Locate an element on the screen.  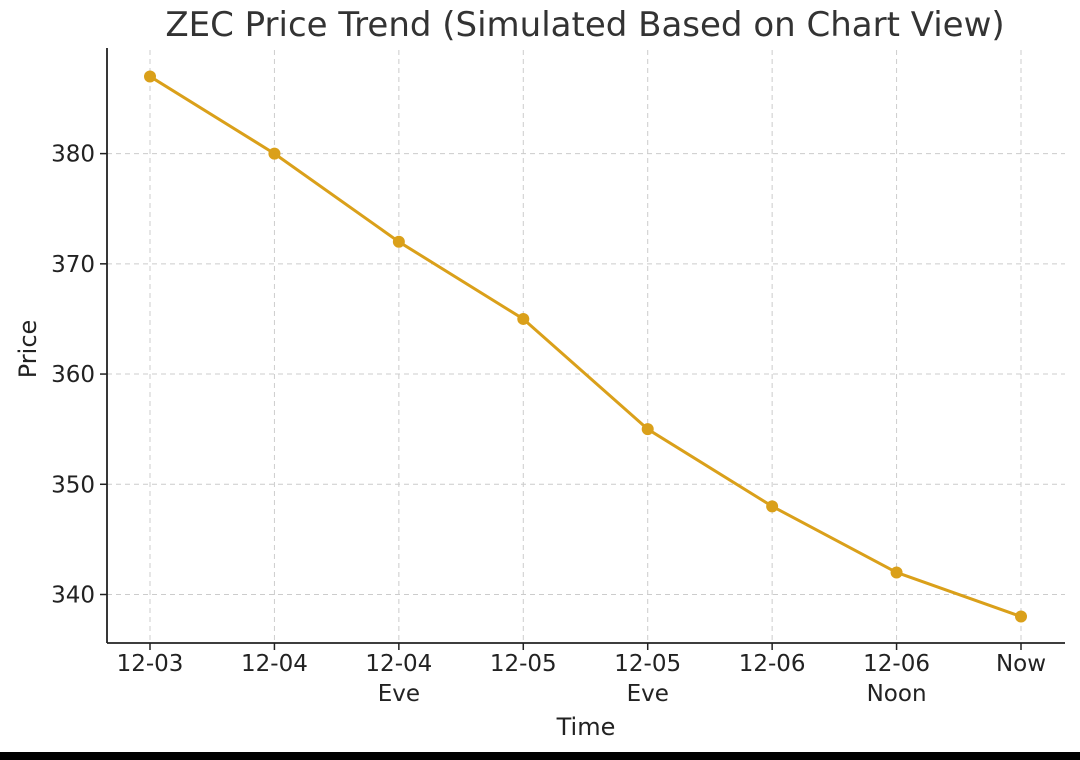
x-tick-label: 12-06 is located at coordinates (772, 664).